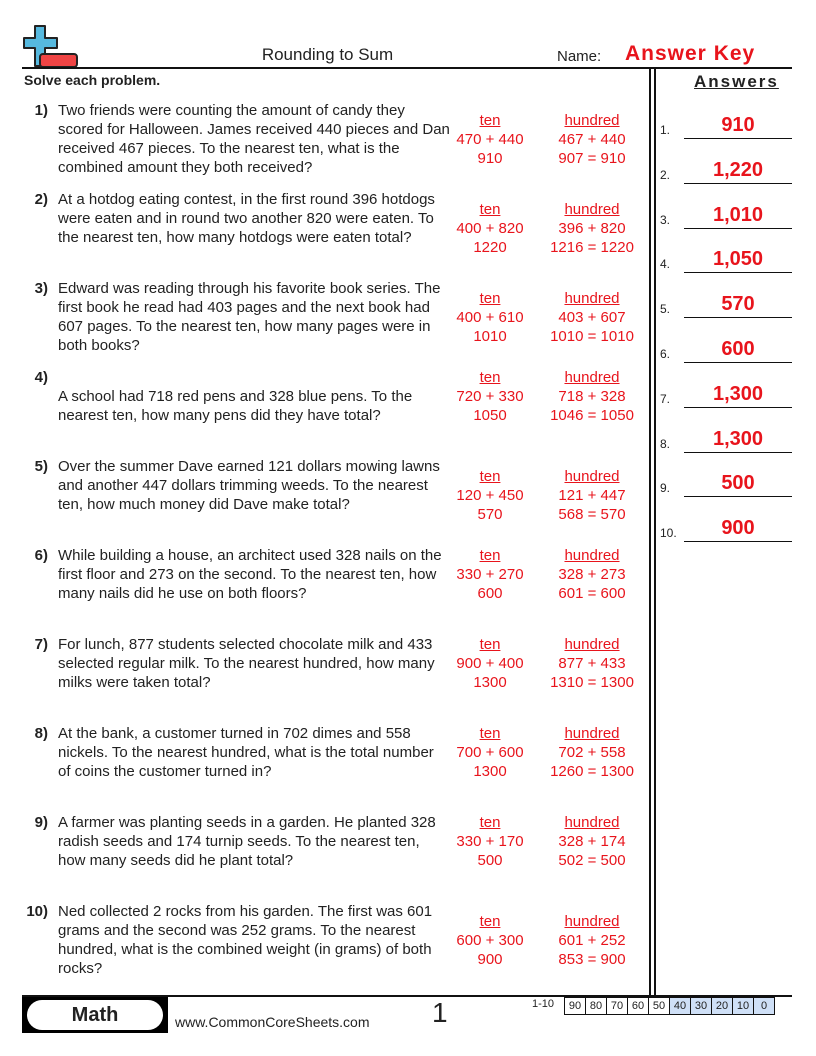  I want to click on hundred-work: hundred 403 + 607 1010 = 1010, so click(592, 317).